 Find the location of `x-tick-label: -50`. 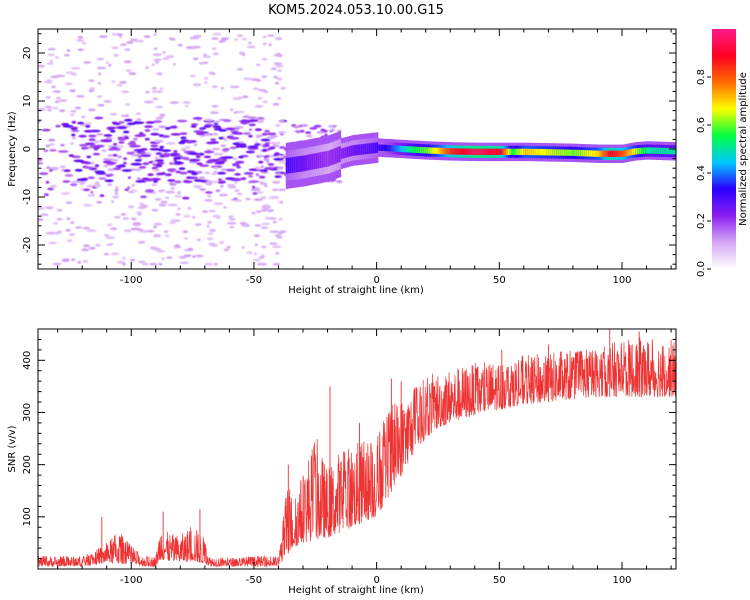

x-tick-label: -50 is located at coordinates (254, 280).